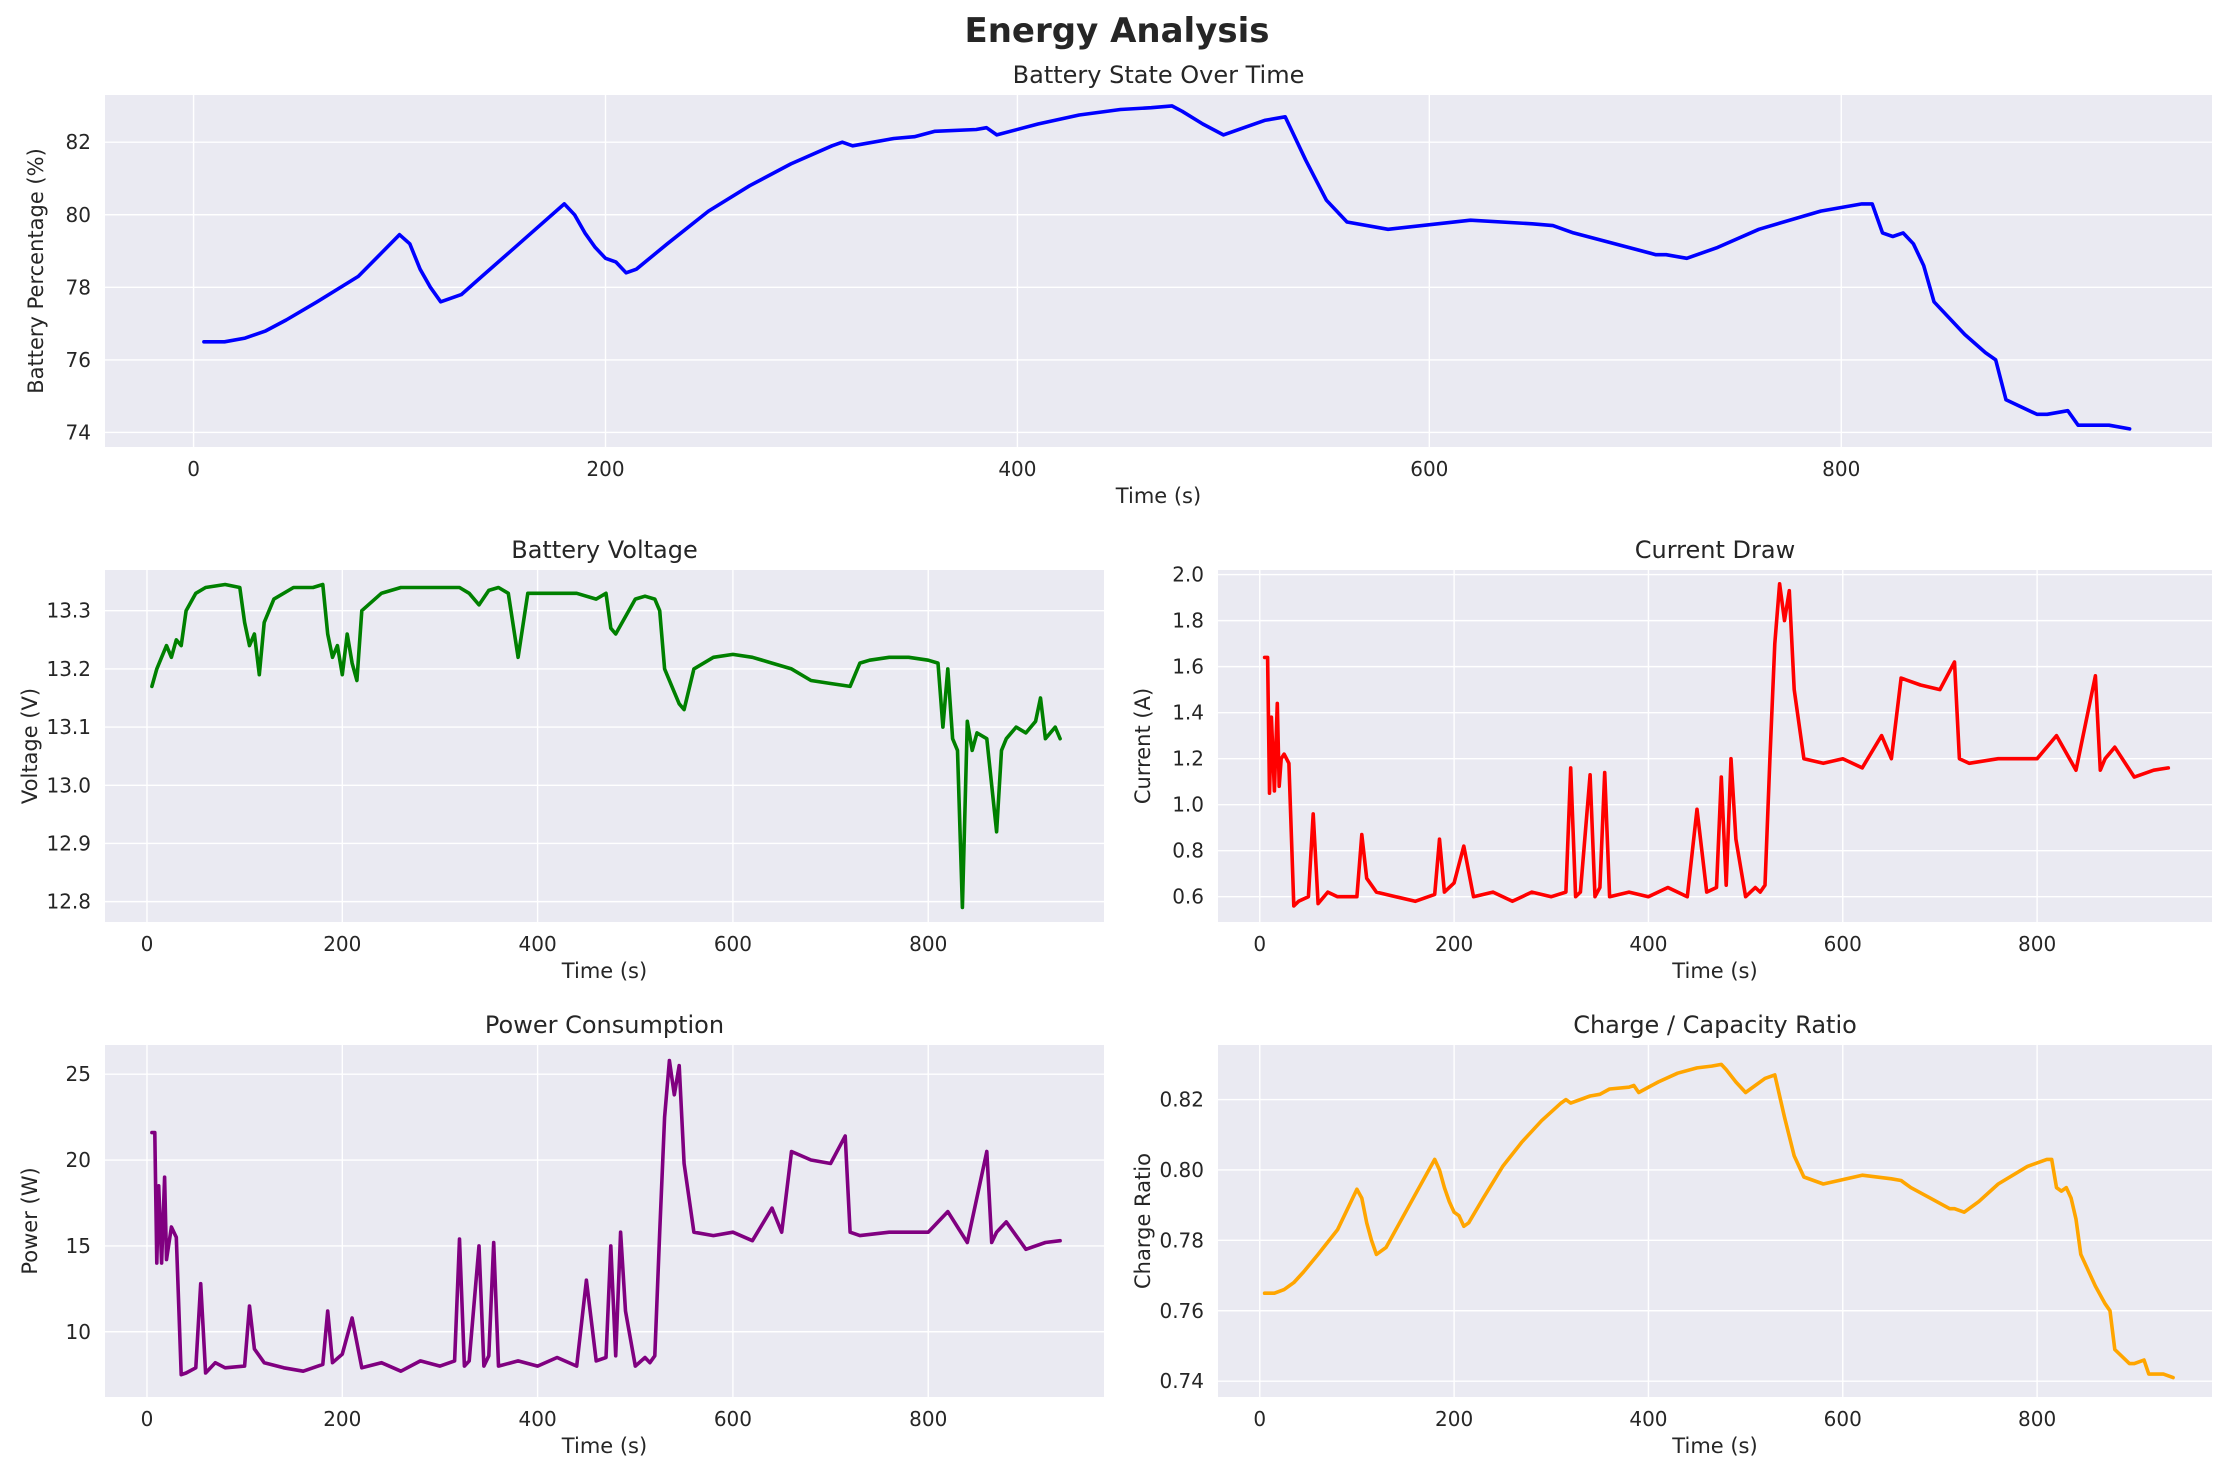 Image resolution: width=2234 pixels, height=1475 pixels. I want to click on y-tick-label: 1.4, so click(1188, 713).